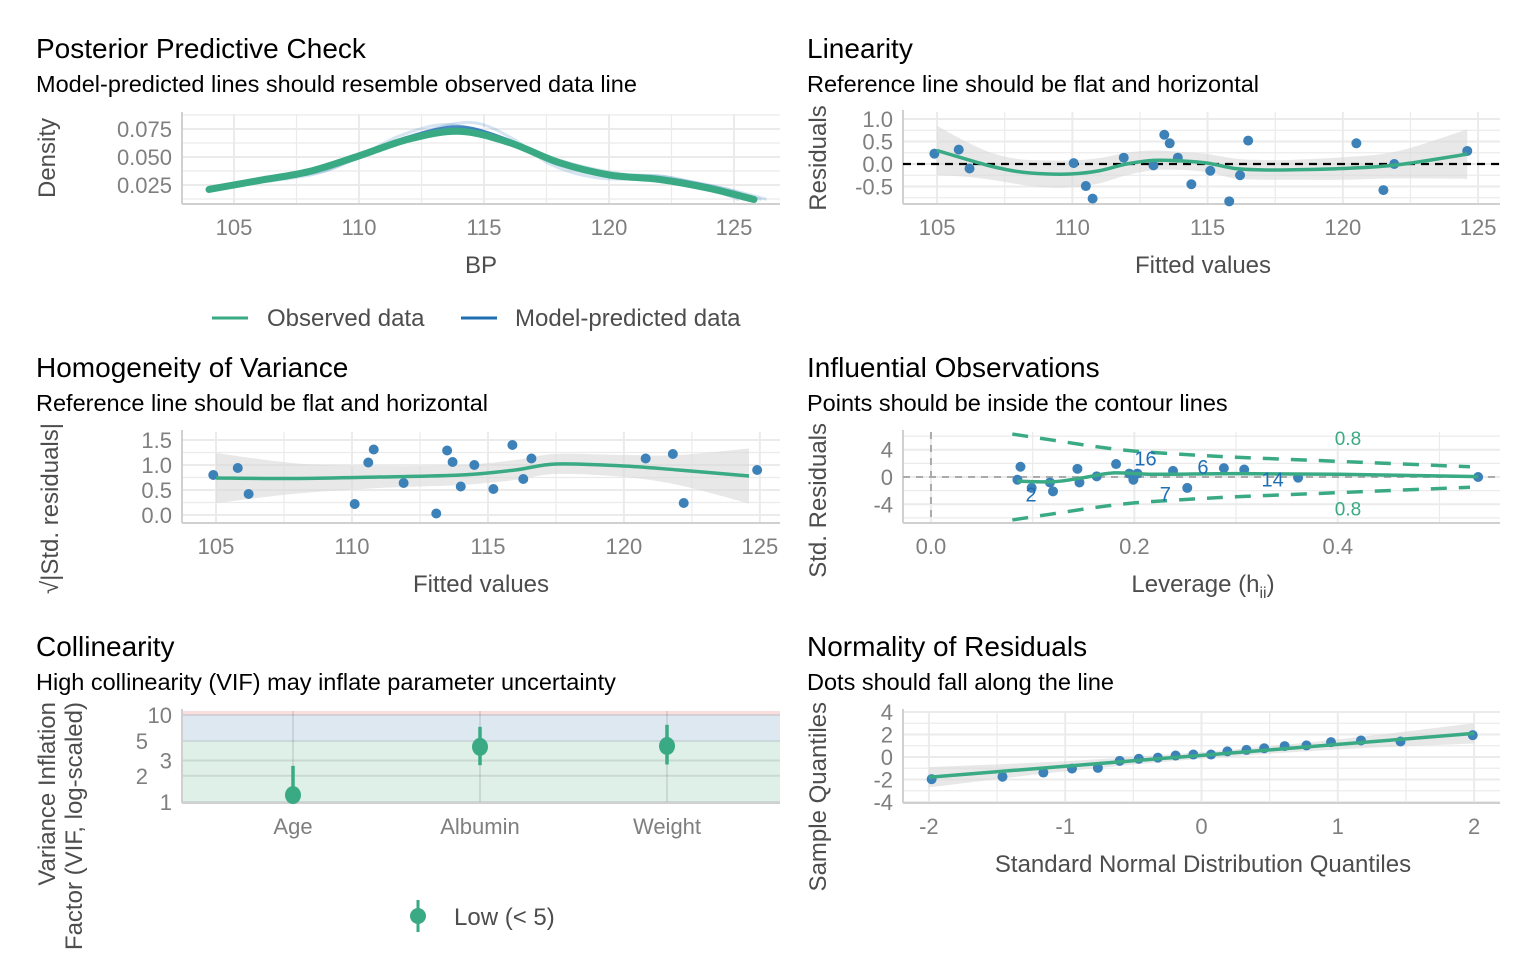  I want to click on influential-x-axis-title: Leverage (hii), so click(1202, 586).